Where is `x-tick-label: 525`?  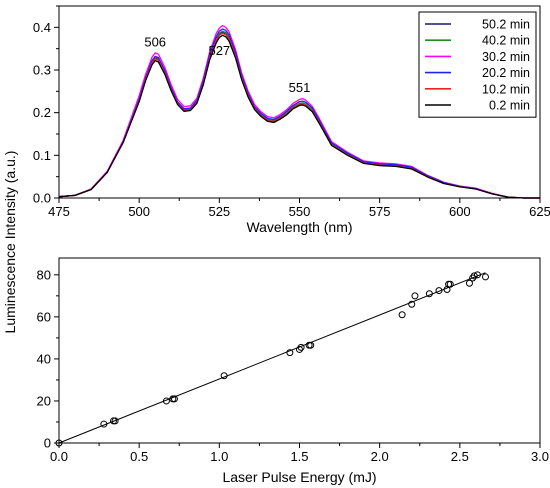 x-tick-label: 525 is located at coordinates (219, 211).